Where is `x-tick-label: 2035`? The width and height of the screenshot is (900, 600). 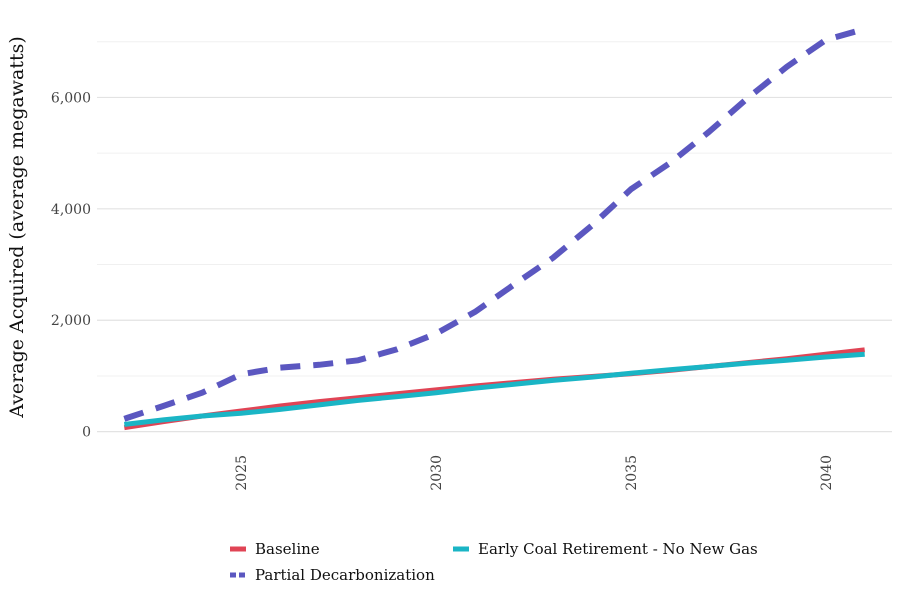
x-tick-label: 2035 is located at coordinates (632, 473).